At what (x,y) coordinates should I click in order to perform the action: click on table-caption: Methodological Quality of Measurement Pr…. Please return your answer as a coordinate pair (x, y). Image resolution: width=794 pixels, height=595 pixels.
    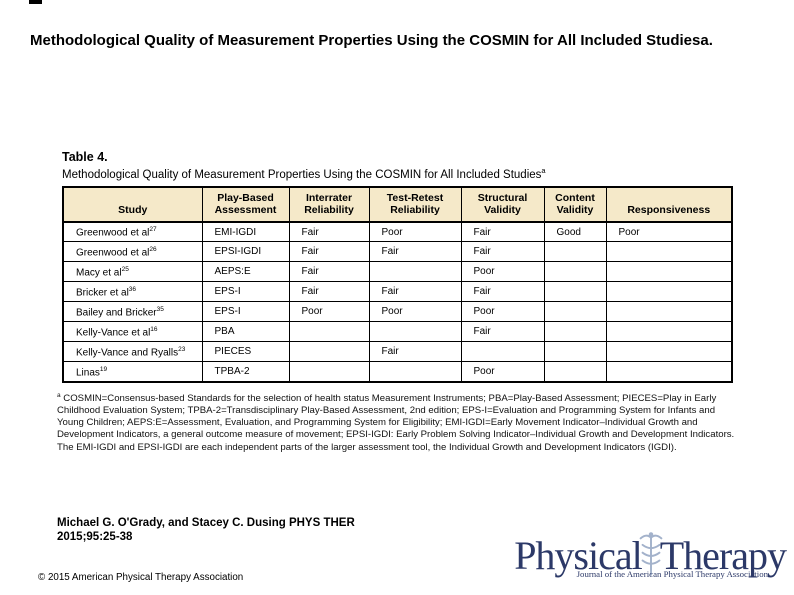
    Looking at the image, I should click on (397, 173).